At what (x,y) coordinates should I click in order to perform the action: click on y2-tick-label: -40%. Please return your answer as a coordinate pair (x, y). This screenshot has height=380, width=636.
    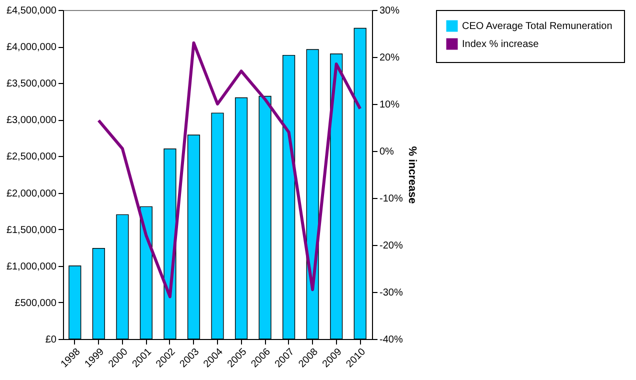
    Looking at the image, I should click on (391, 340).